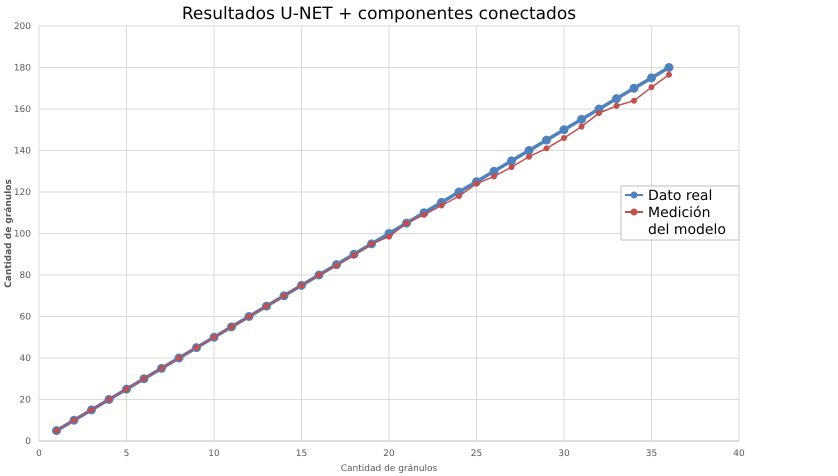 The width and height of the screenshot is (838, 476). What do you see at coordinates (564, 454) in the screenshot?
I see `x-tick-label: 30` at bounding box center [564, 454].